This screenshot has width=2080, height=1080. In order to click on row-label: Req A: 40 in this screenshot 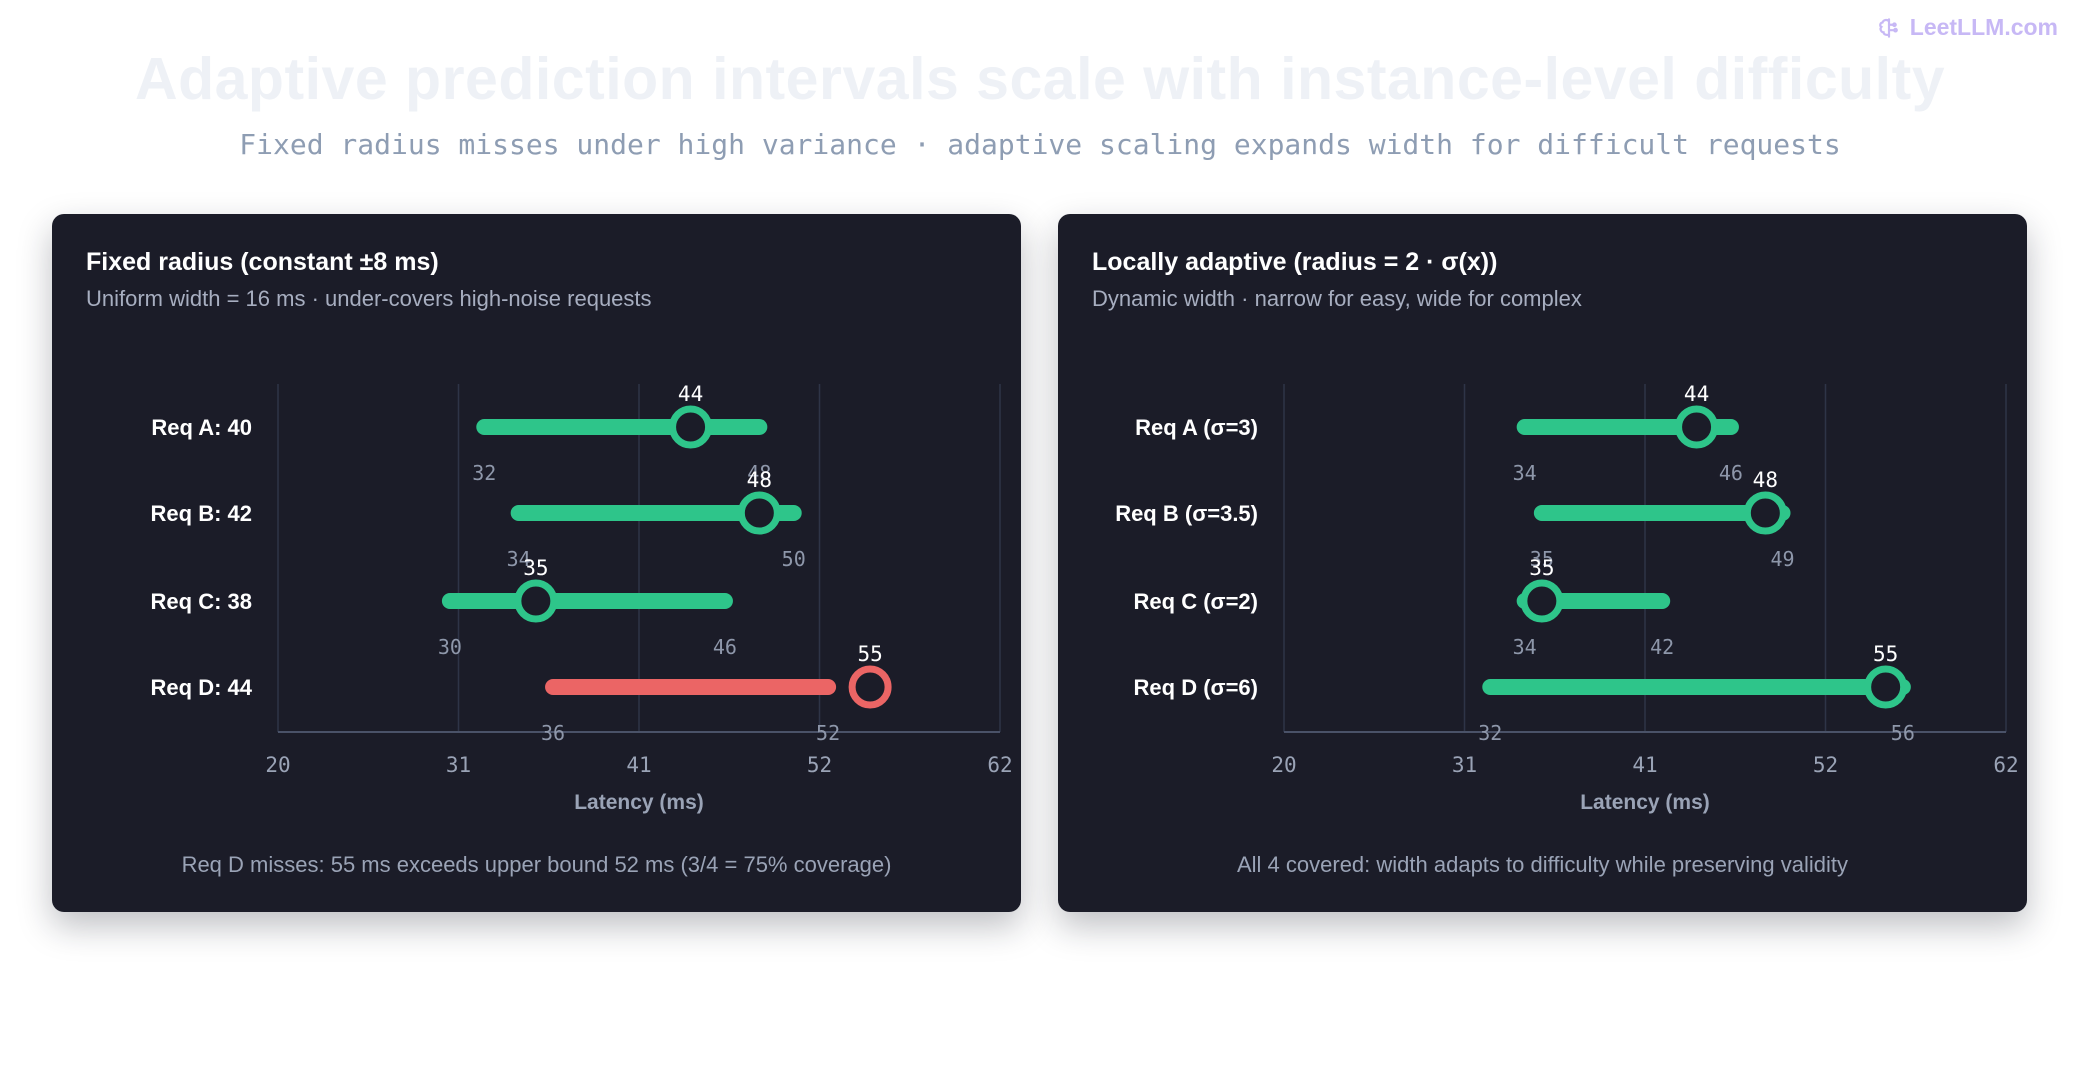, I will do `click(201, 427)`.